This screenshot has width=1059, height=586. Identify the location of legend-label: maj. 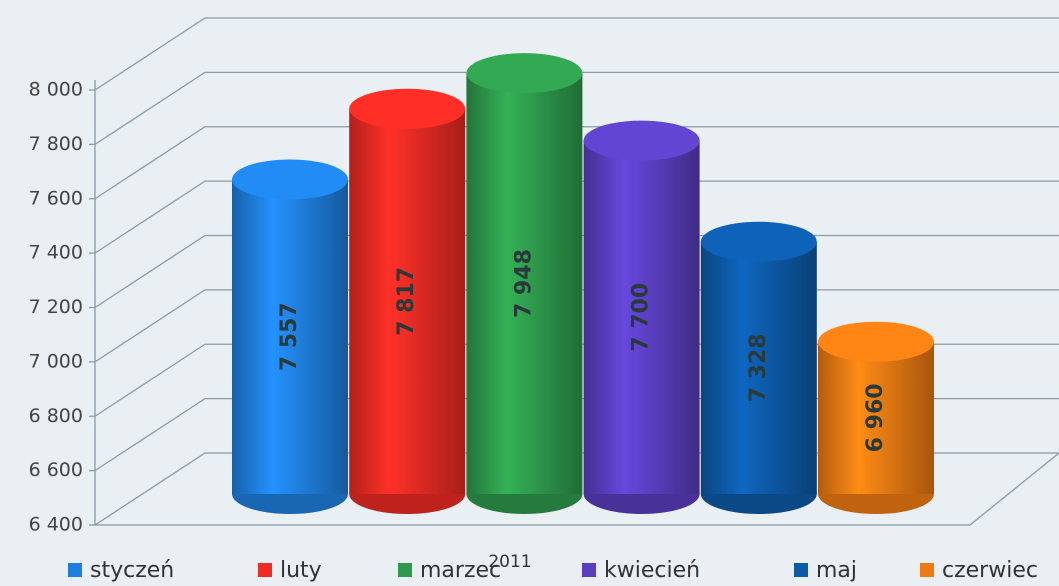
(836, 570).